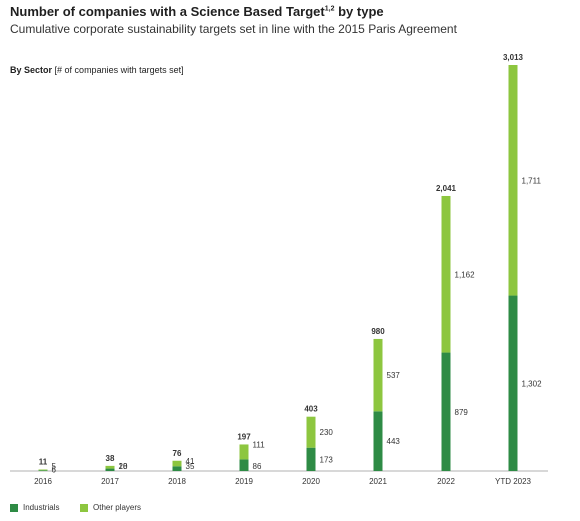 Image resolution: width=580 pixels, height=521 pixels. Describe the element at coordinates (34, 507) in the screenshot. I see `legend-item-industrials: Industrials` at that location.